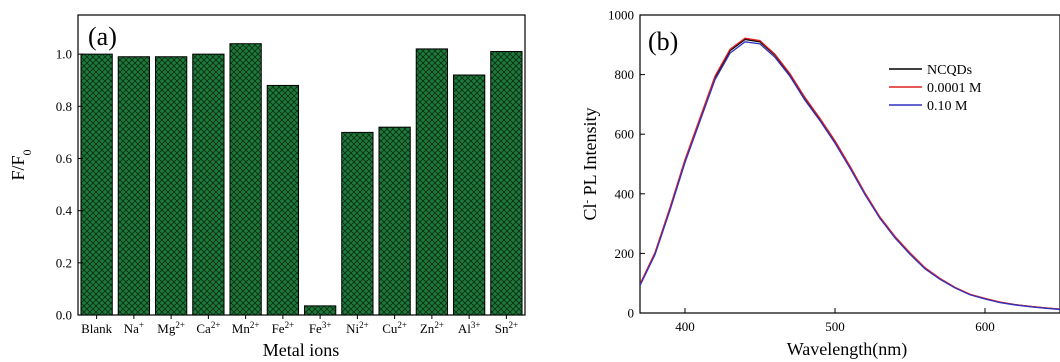 This screenshot has height=362, width=1060. I want to click on y-tick-label: 800, so click(625, 74).